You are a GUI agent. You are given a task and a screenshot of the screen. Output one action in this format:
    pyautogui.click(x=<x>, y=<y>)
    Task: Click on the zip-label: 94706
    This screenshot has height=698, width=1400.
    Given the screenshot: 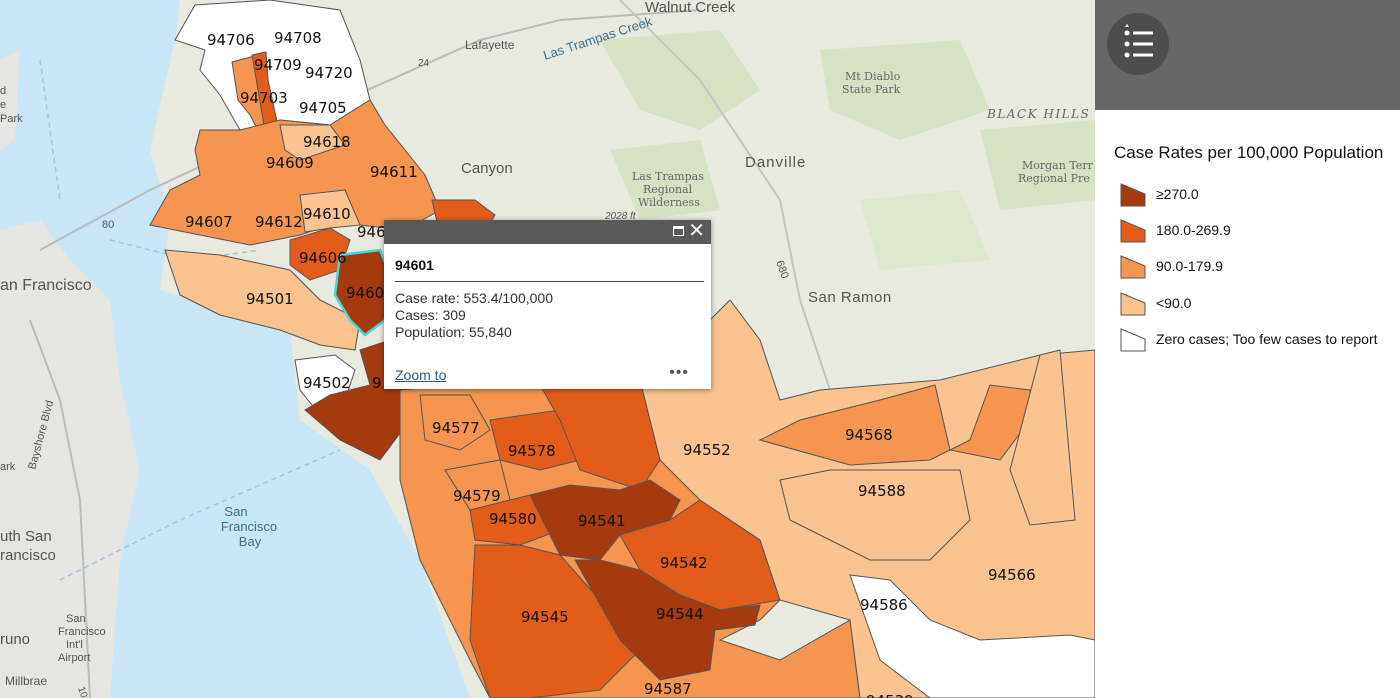 What is the action you would take?
    pyautogui.click(x=231, y=40)
    